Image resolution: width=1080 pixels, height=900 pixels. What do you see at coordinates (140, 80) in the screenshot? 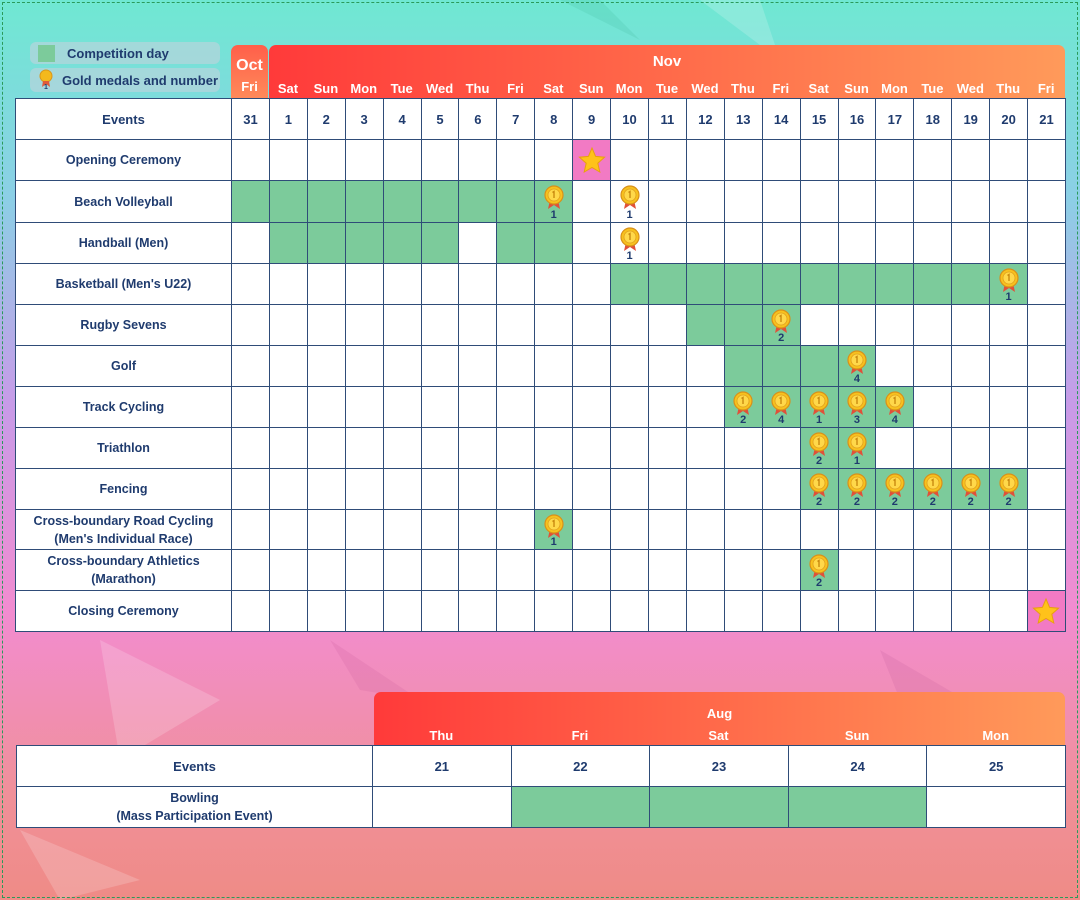
I see `legend-gold-label: Gold medals and number` at bounding box center [140, 80].